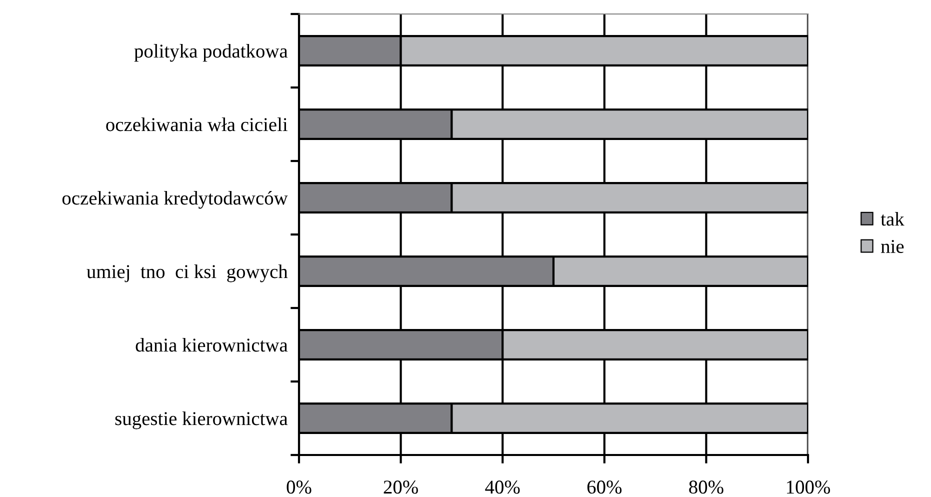  What do you see at coordinates (502, 487) in the screenshot?
I see `x-tick-label: 40%` at bounding box center [502, 487].